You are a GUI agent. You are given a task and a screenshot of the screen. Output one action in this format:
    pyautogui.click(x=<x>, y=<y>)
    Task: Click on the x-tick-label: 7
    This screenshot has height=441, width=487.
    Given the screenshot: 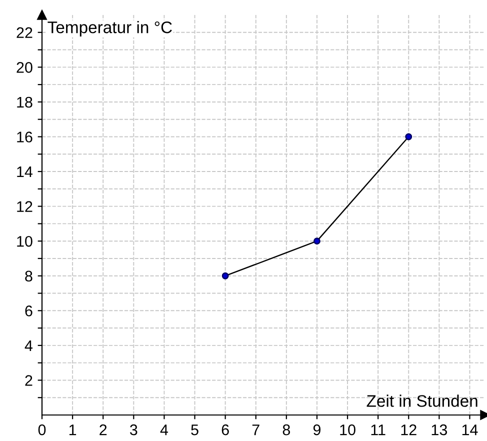 What is the action you would take?
    pyautogui.click(x=256, y=430)
    